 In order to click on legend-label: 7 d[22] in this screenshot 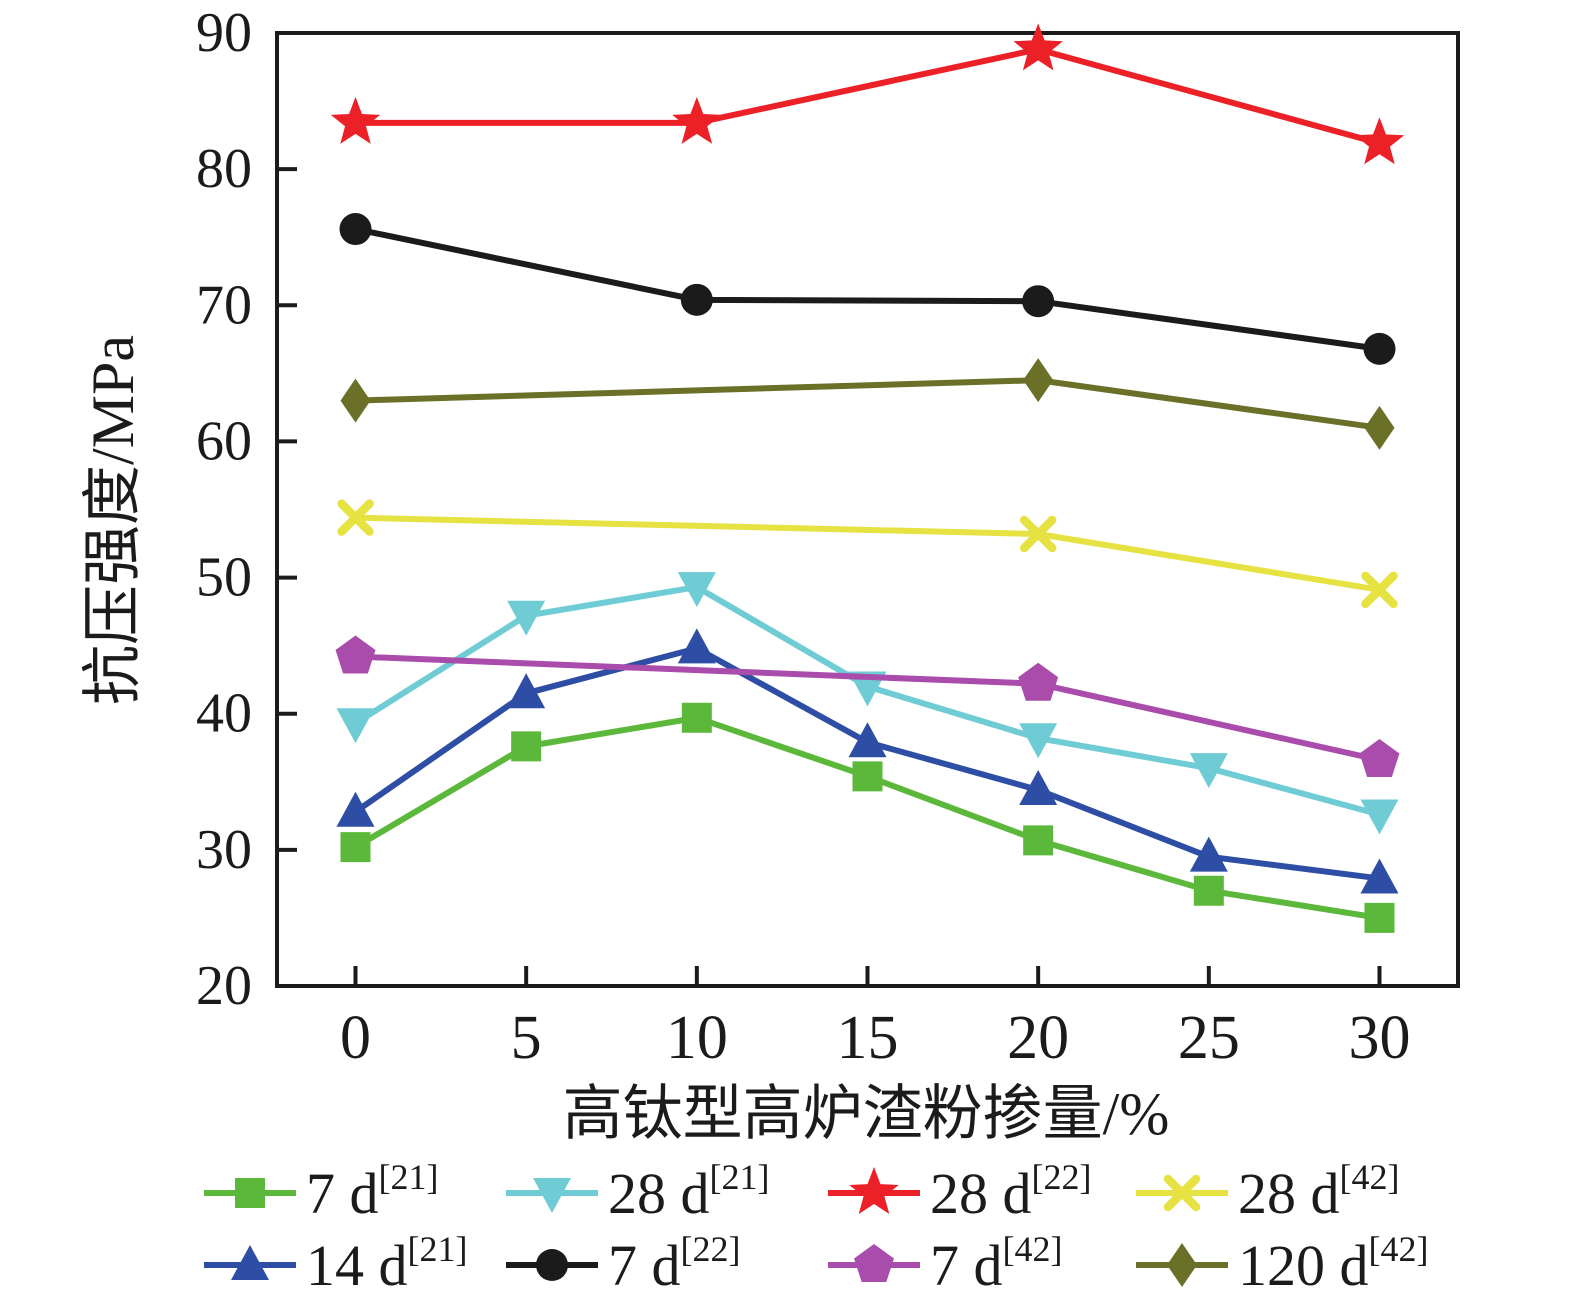, I will do `click(674, 1263)`.